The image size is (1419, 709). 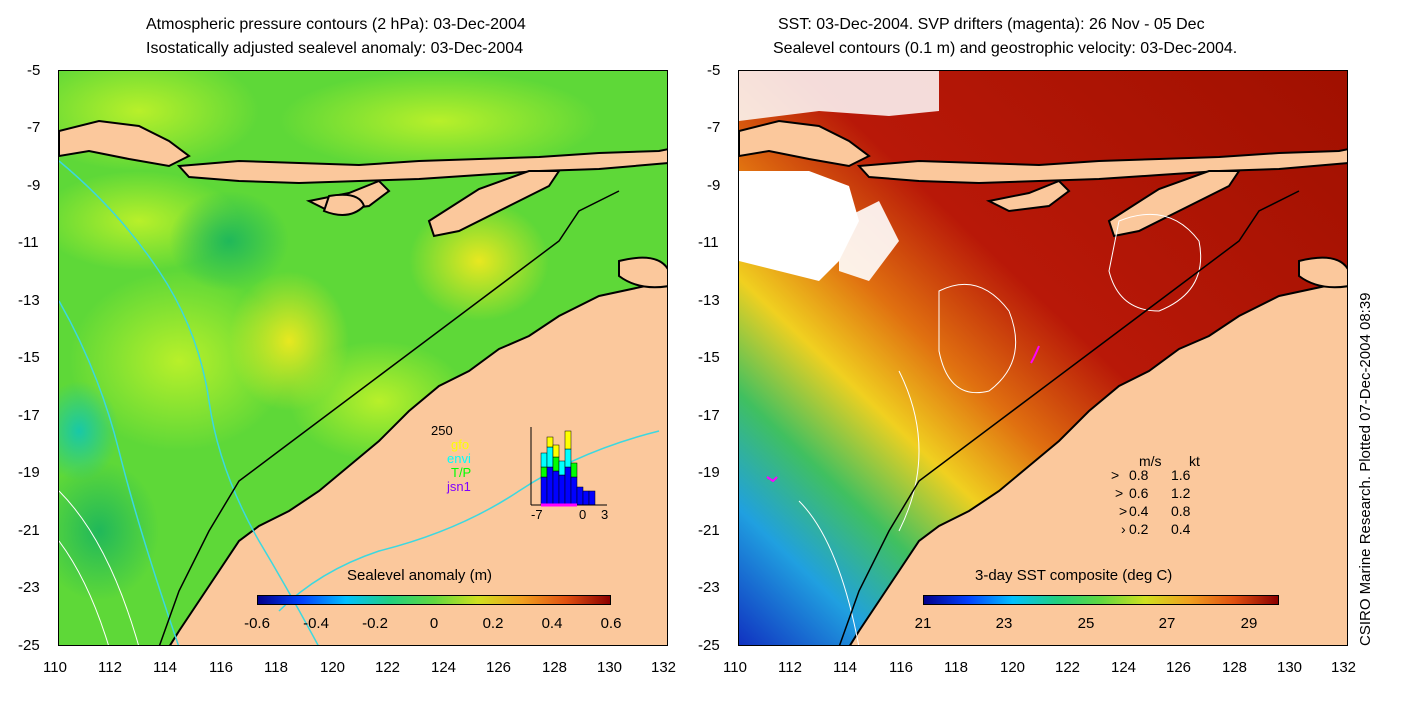 What do you see at coordinates (1013, 667) in the screenshot?
I see `right-x-tick: 120` at bounding box center [1013, 667].